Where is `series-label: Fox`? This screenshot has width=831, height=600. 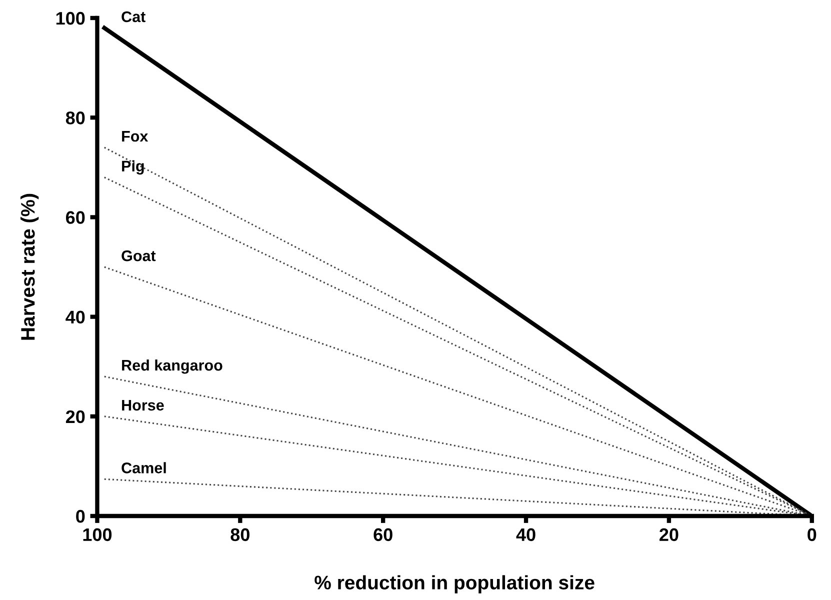
series-label: Fox is located at coordinates (135, 136).